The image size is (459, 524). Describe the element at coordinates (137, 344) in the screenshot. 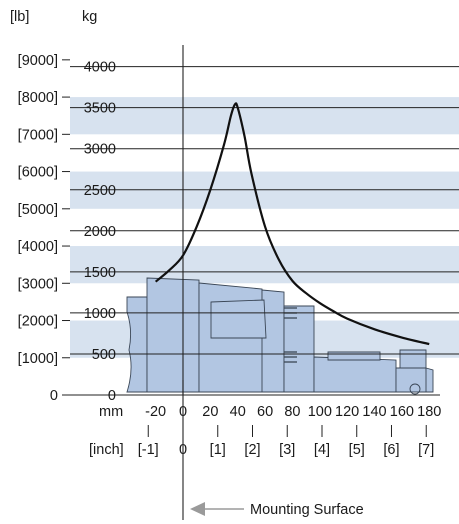

I see `part-base-left` at that location.